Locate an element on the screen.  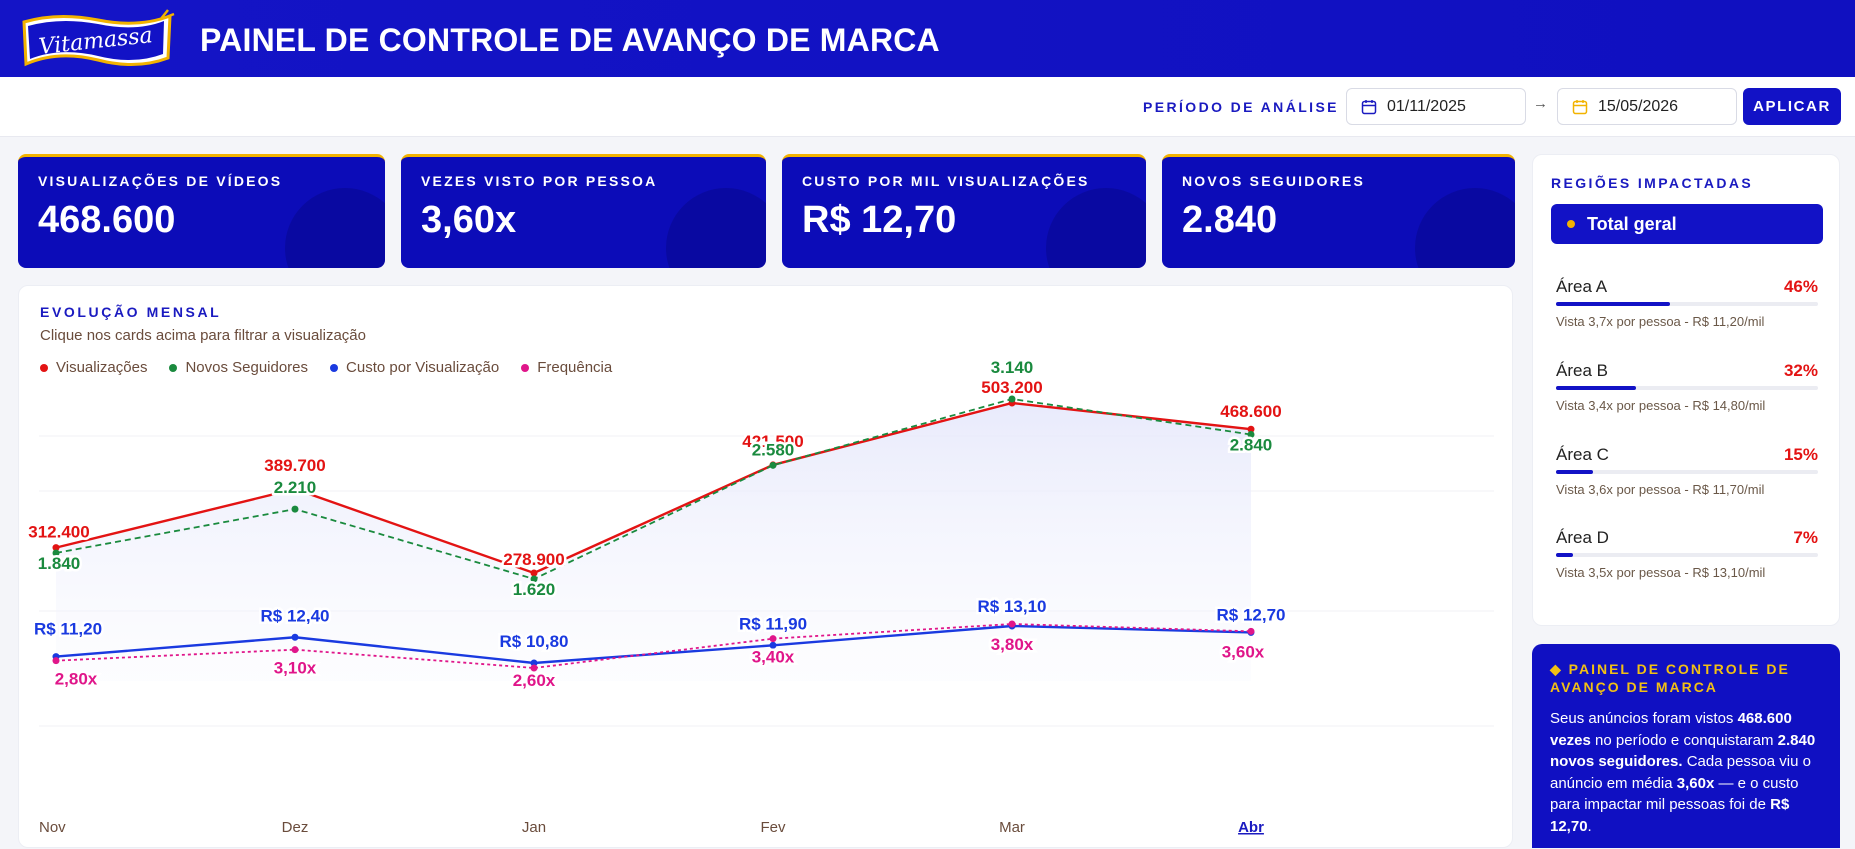
views-data-label: 278.900 is located at coordinates (533, 559).